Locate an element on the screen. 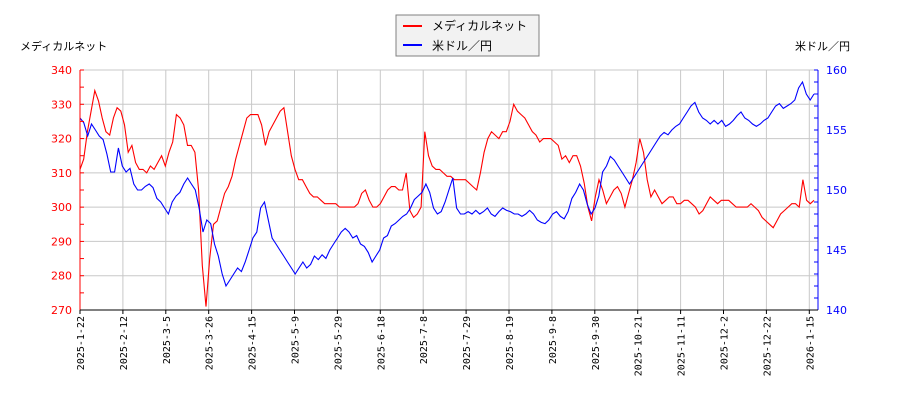  y-left-title: メディカルネット is located at coordinates (63, 46).